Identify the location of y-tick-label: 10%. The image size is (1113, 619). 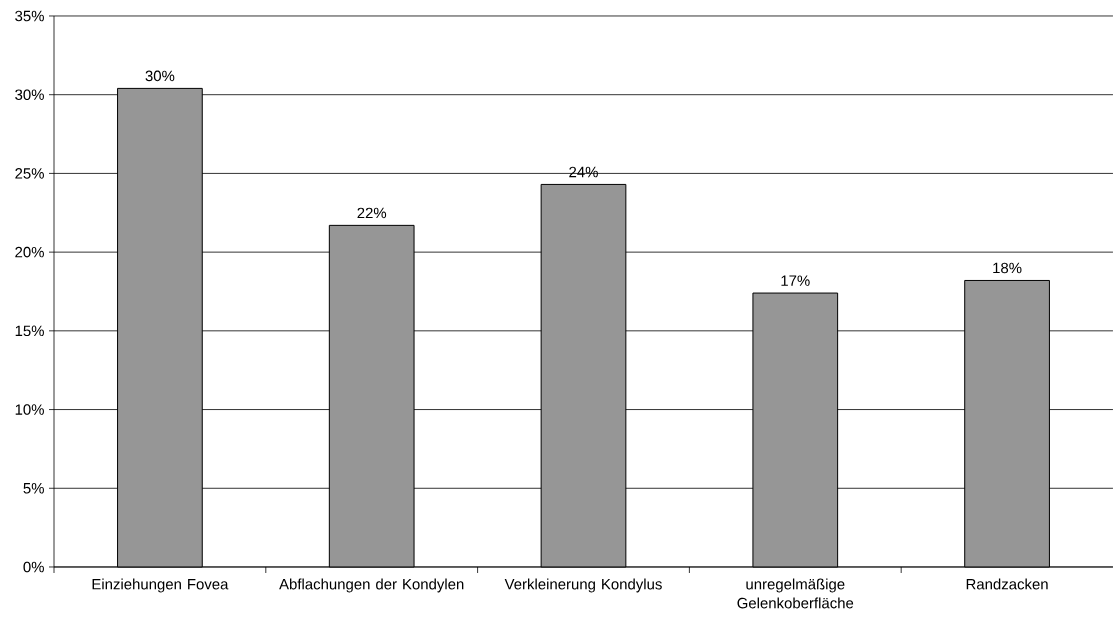
(29, 409).